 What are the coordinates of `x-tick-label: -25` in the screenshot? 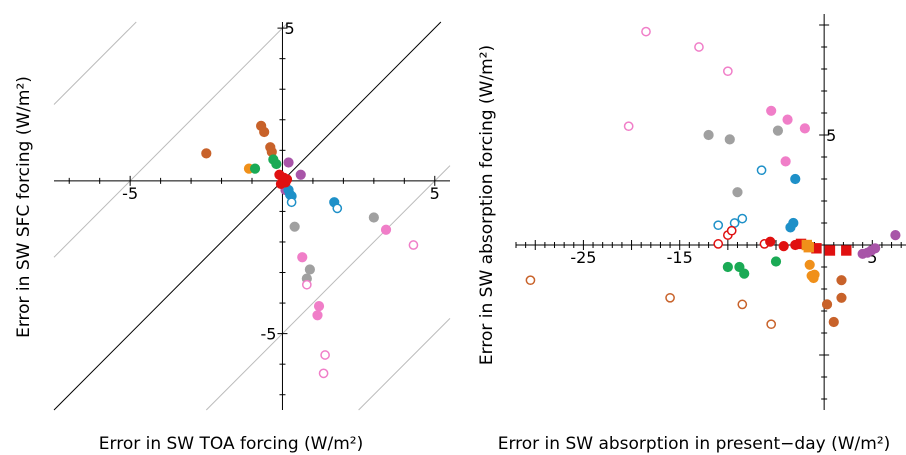 It's located at (583, 257).